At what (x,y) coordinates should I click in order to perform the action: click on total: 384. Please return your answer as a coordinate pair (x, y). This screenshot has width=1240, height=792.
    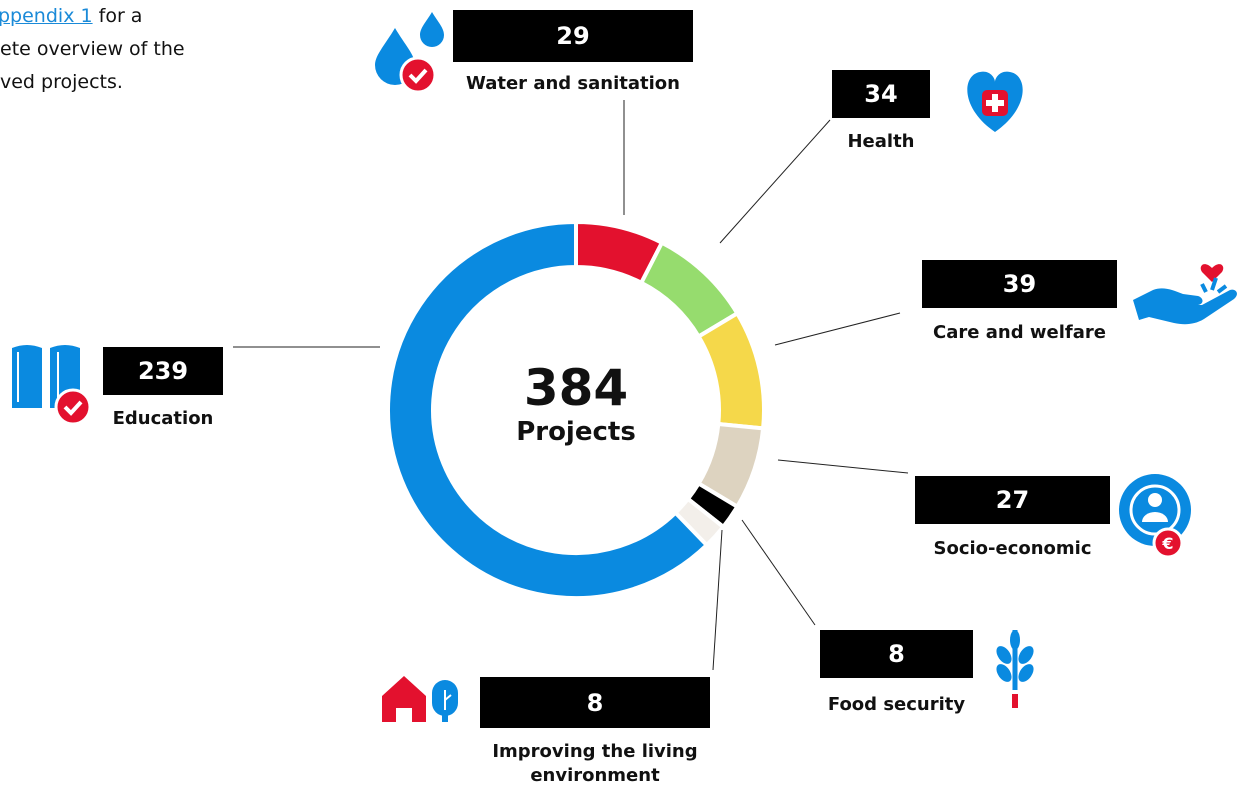
    Looking at the image, I should click on (576, 388).